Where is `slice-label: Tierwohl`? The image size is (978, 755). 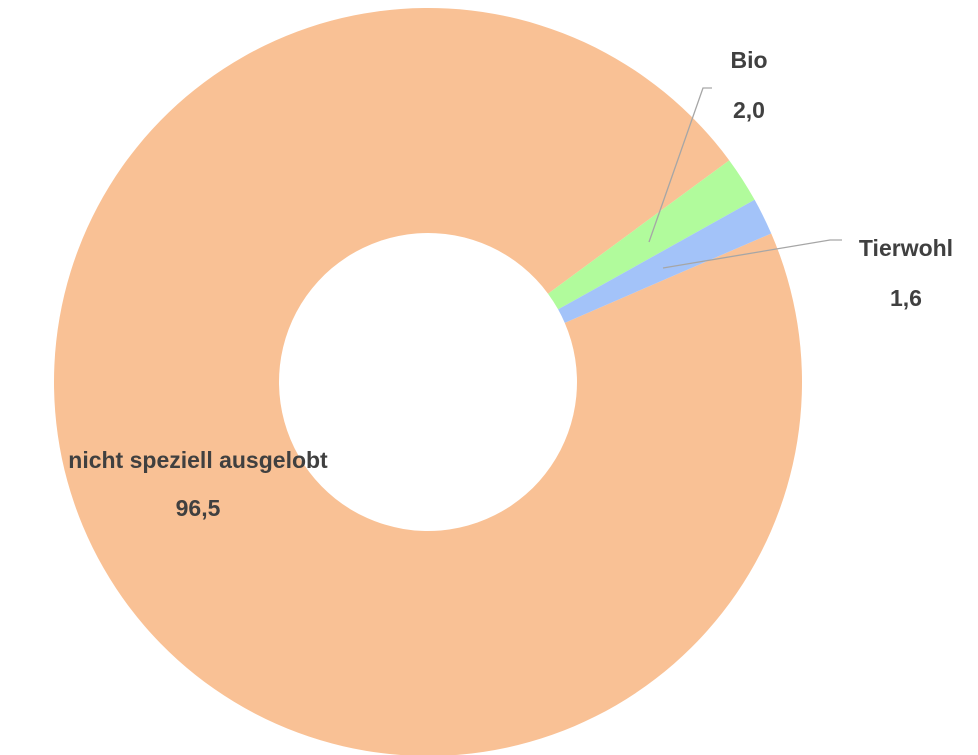
slice-label: Tierwohl is located at coordinates (906, 248).